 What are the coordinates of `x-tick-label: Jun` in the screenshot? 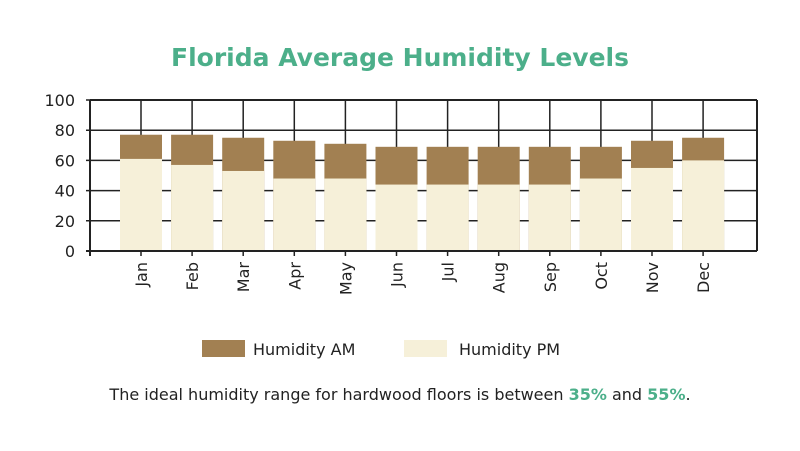 It's located at (397, 275).